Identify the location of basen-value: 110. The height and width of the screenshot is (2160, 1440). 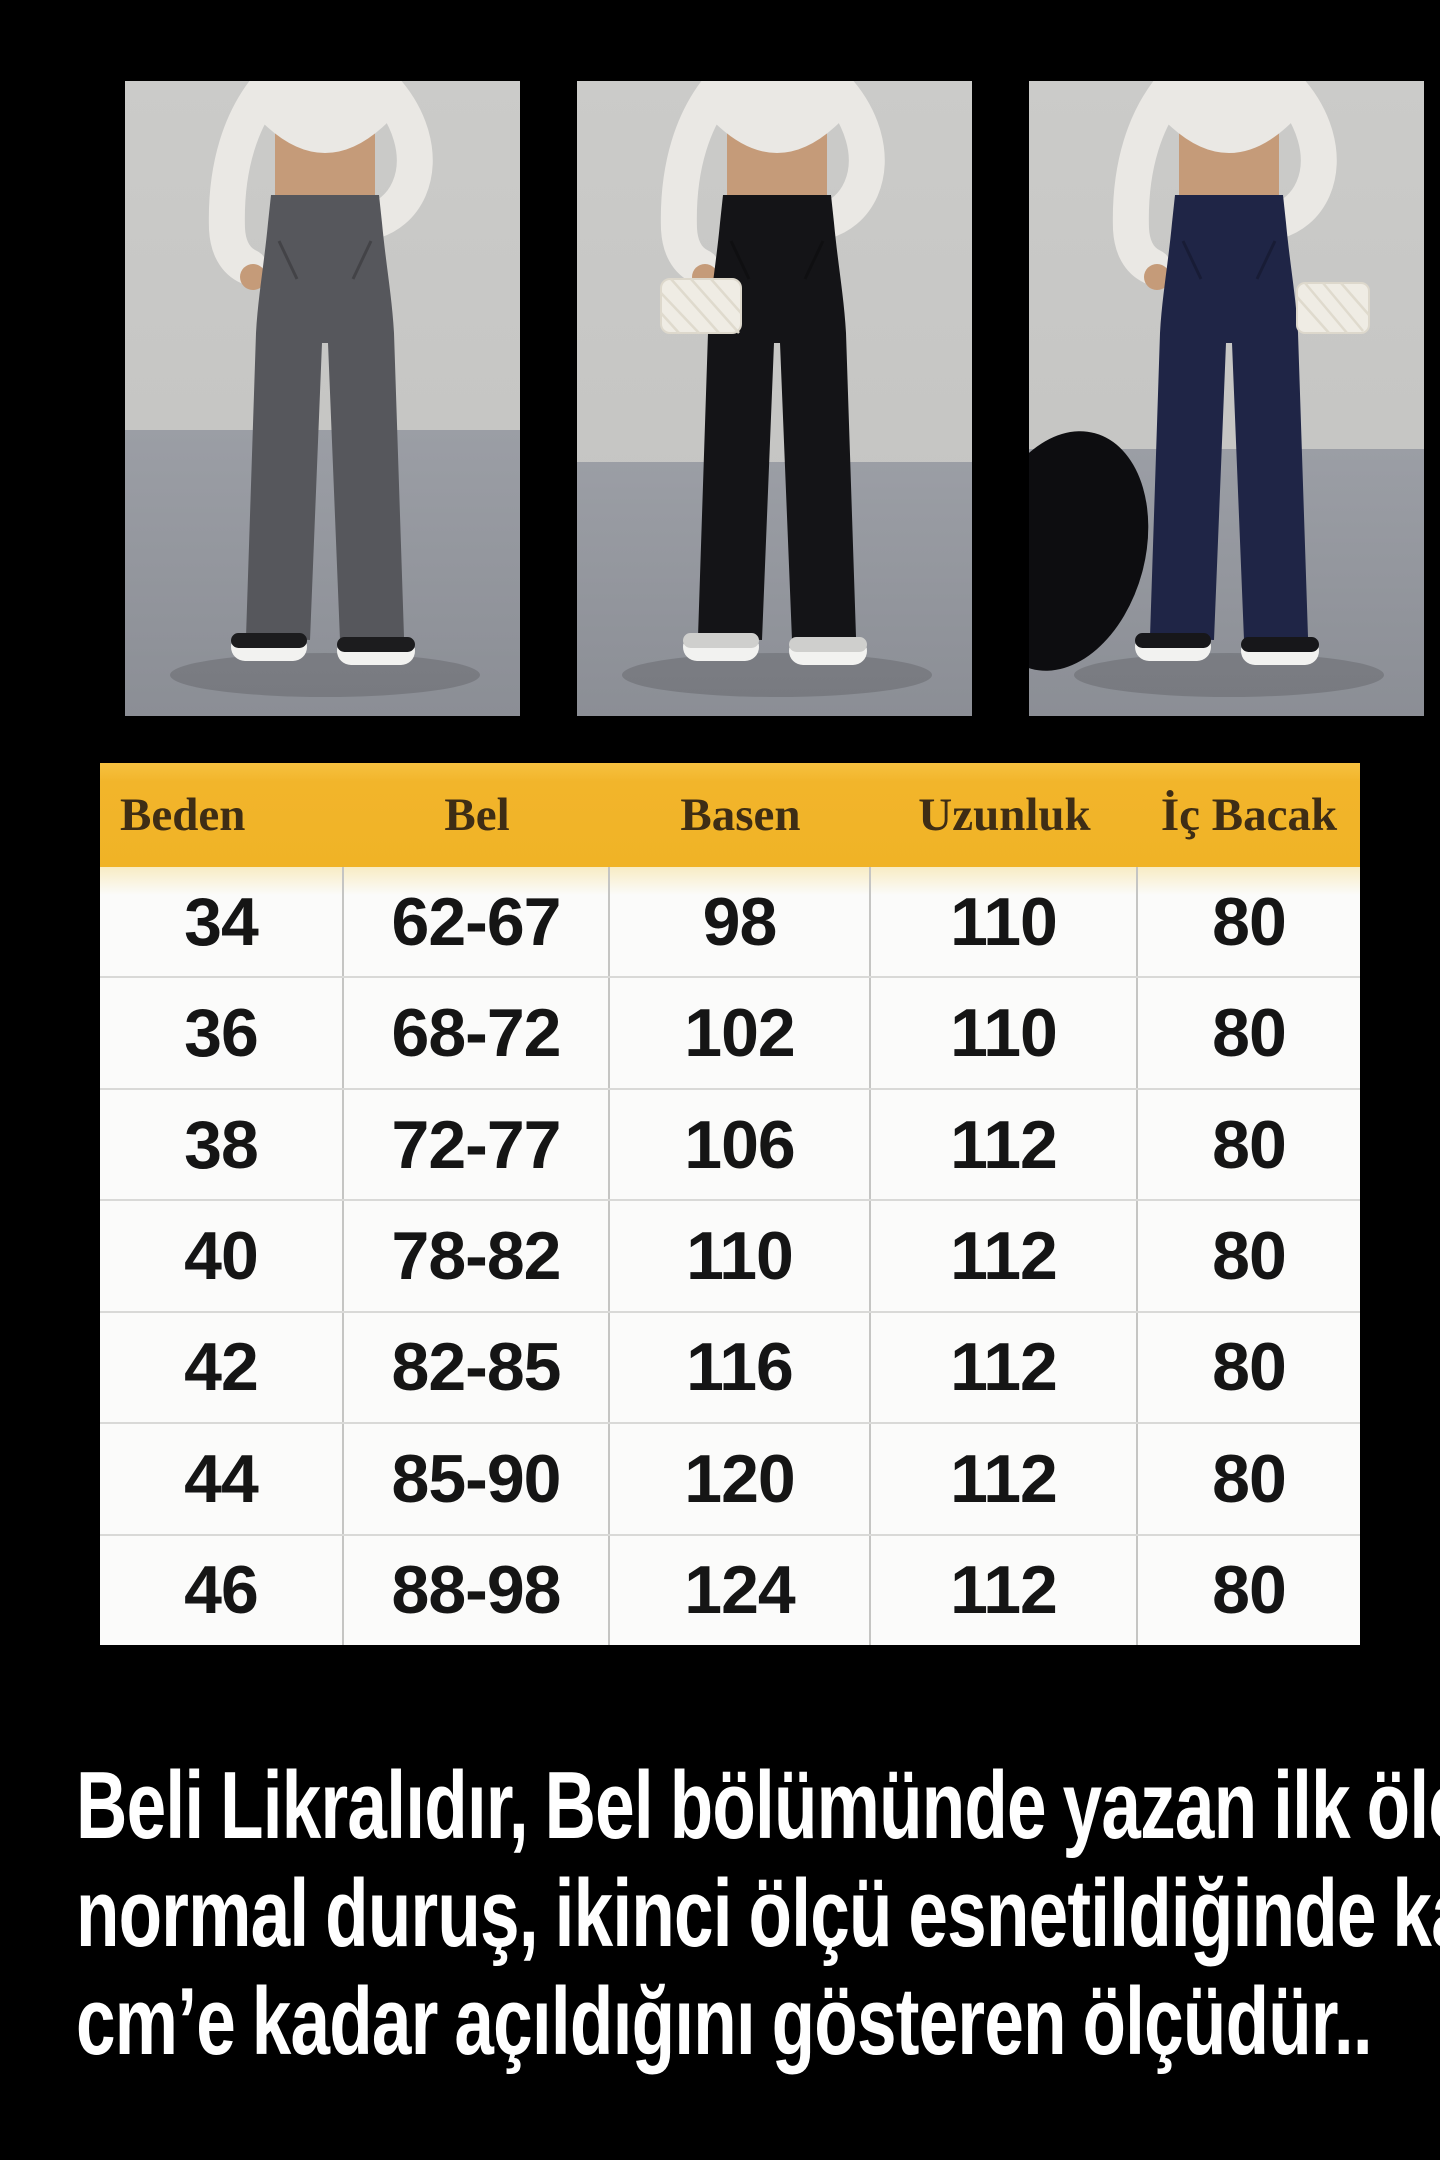
(740, 1256).